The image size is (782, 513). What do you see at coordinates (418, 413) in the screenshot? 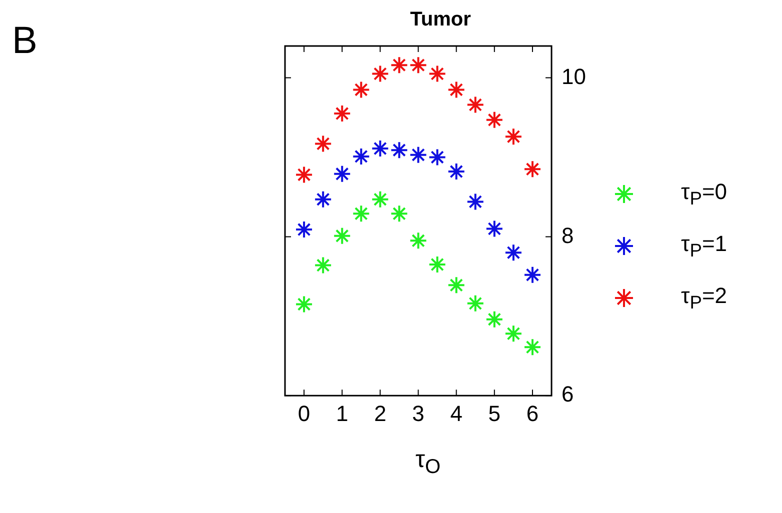
I see `x-tick-label: 3` at bounding box center [418, 413].